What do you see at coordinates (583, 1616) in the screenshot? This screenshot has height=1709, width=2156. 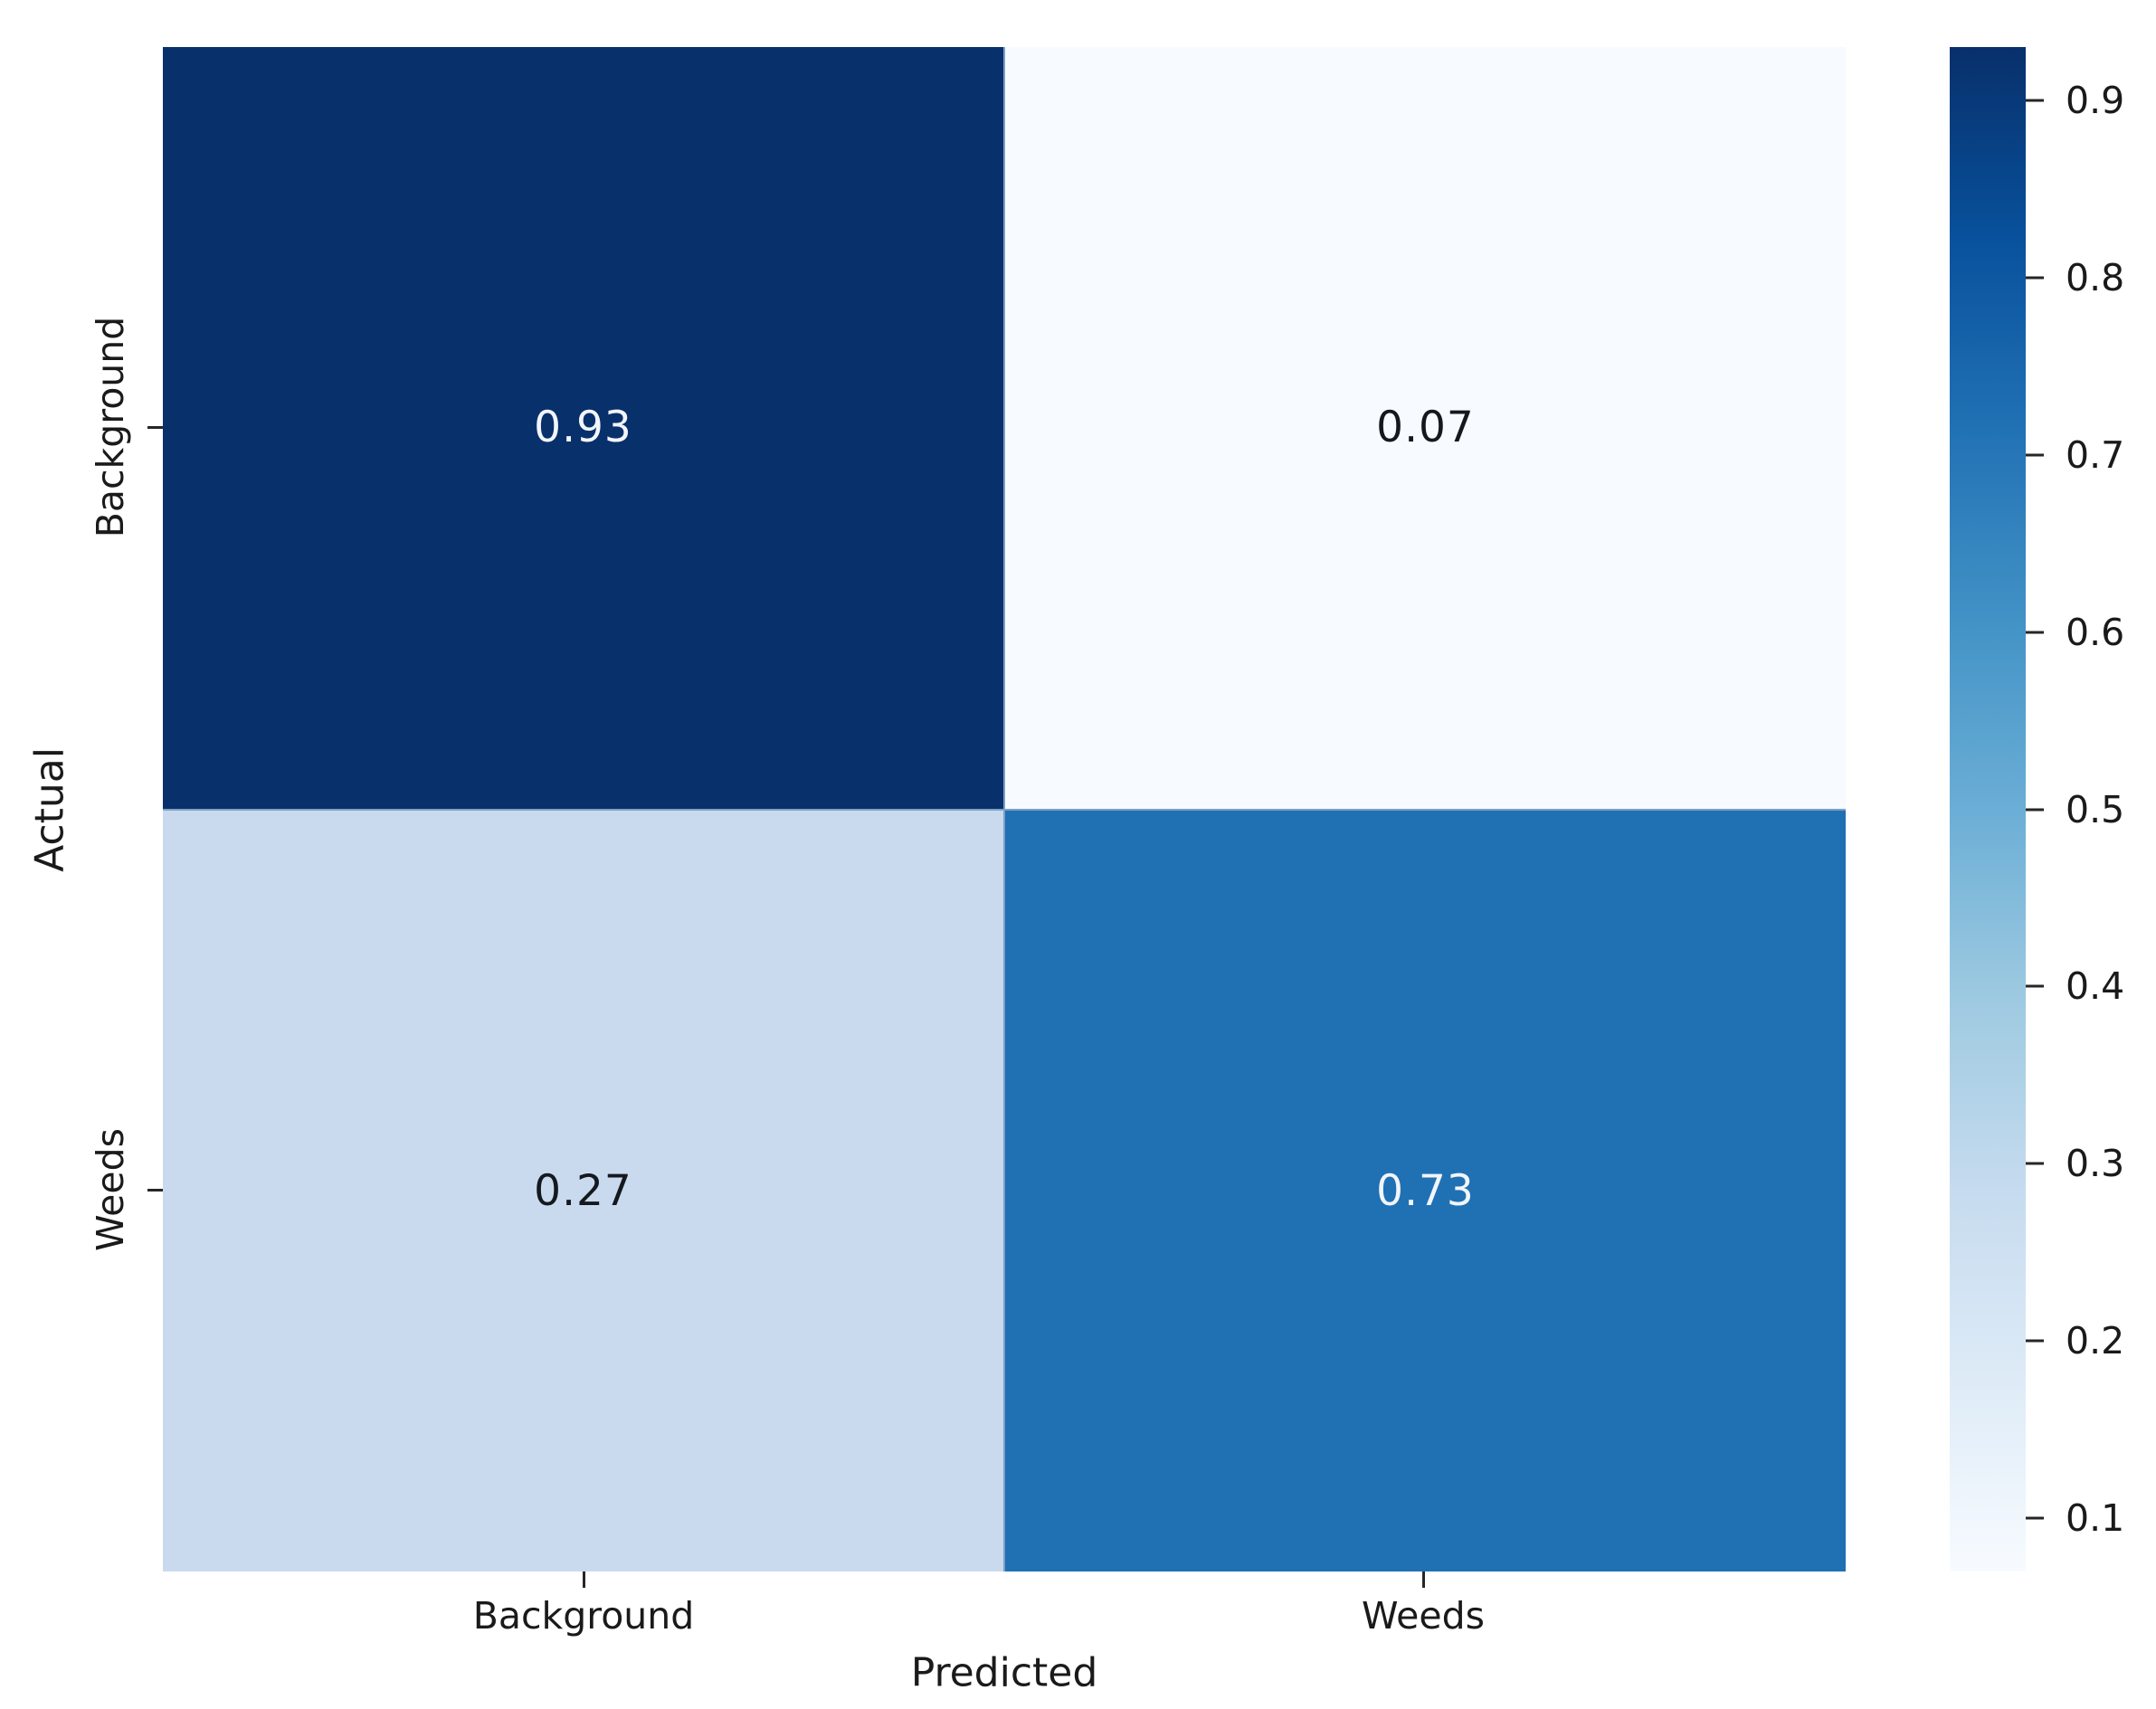 I see `x-tick-label-background: Background` at bounding box center [583, 1616].